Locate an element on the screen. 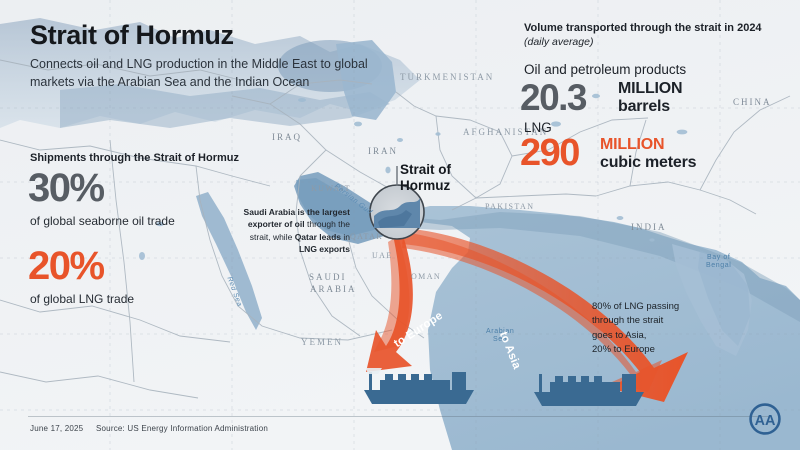 The height and width of the screenshot is (450, 800). asia-note-line4: 20% to Europe is located at coordinates (623, 349).